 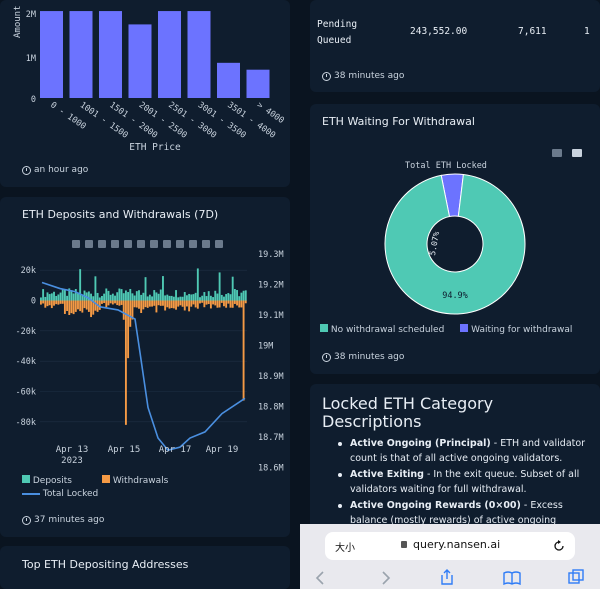 I want to click on autoscale-icon, so click(x=167, y=244).